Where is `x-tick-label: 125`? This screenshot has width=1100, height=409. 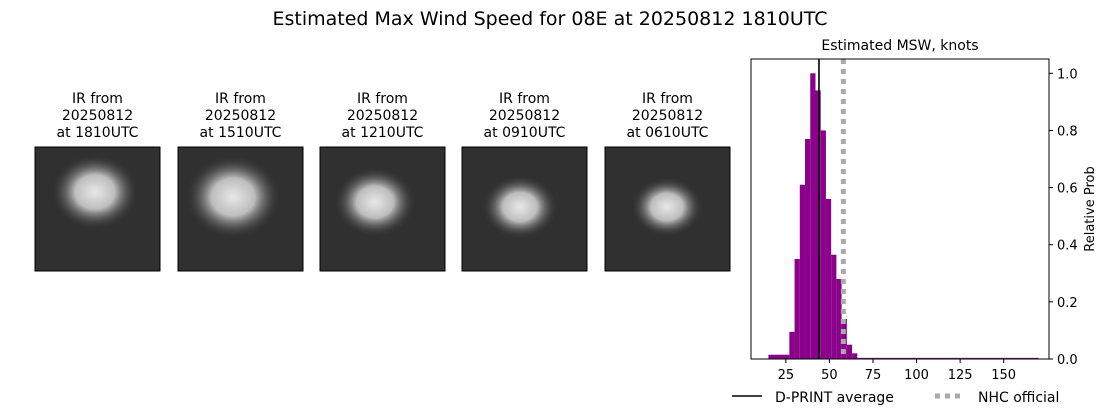
x-tick-label: 125 is located at coordinates (960, 375).